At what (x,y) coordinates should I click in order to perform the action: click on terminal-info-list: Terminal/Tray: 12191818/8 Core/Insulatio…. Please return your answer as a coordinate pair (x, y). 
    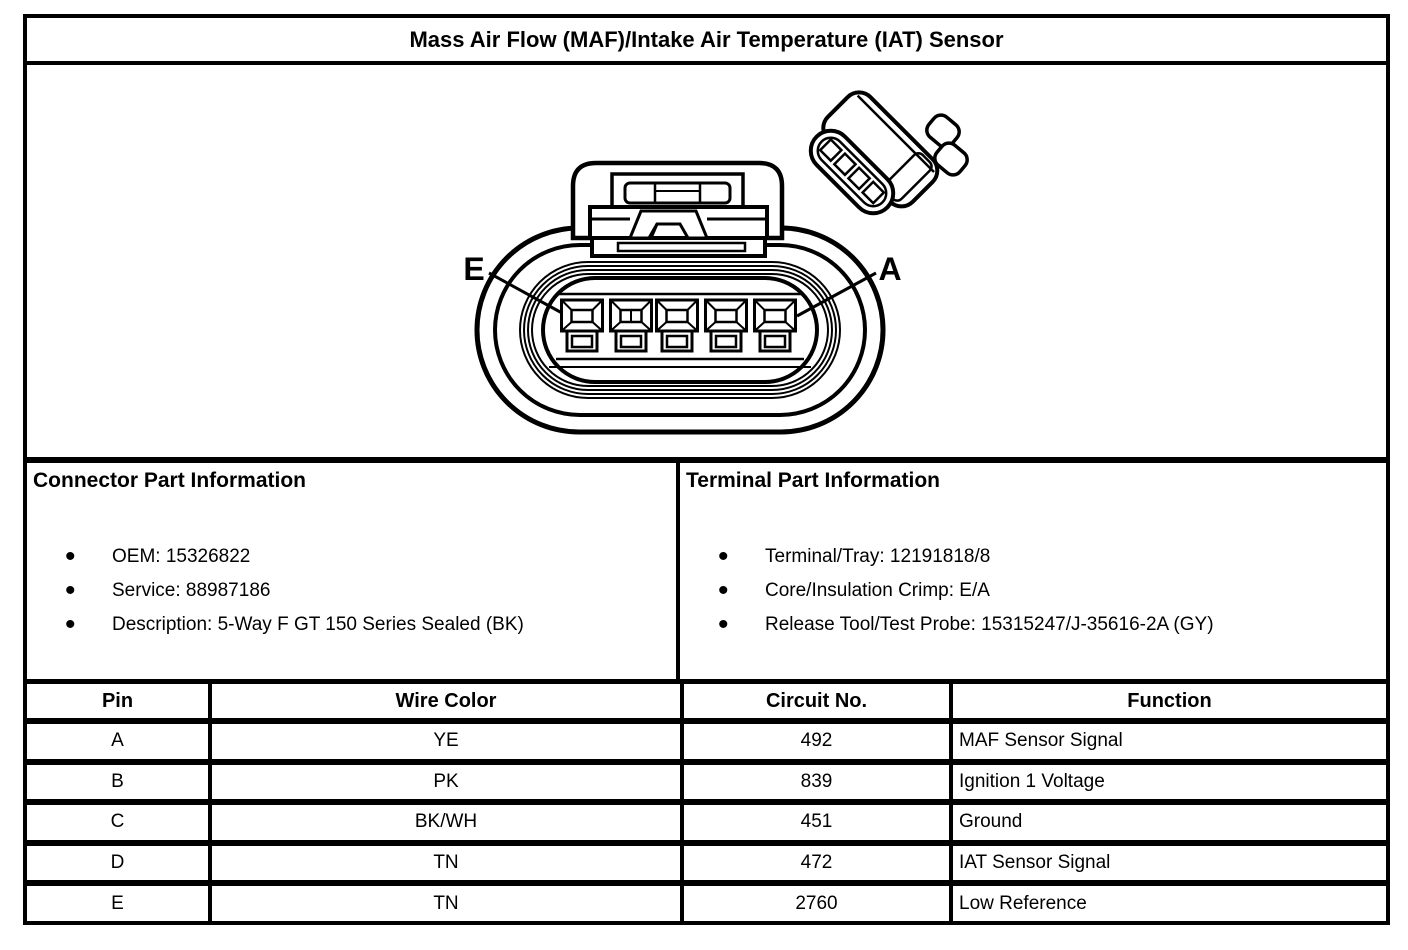
    Looking at the image, I should click on (1049, 591).